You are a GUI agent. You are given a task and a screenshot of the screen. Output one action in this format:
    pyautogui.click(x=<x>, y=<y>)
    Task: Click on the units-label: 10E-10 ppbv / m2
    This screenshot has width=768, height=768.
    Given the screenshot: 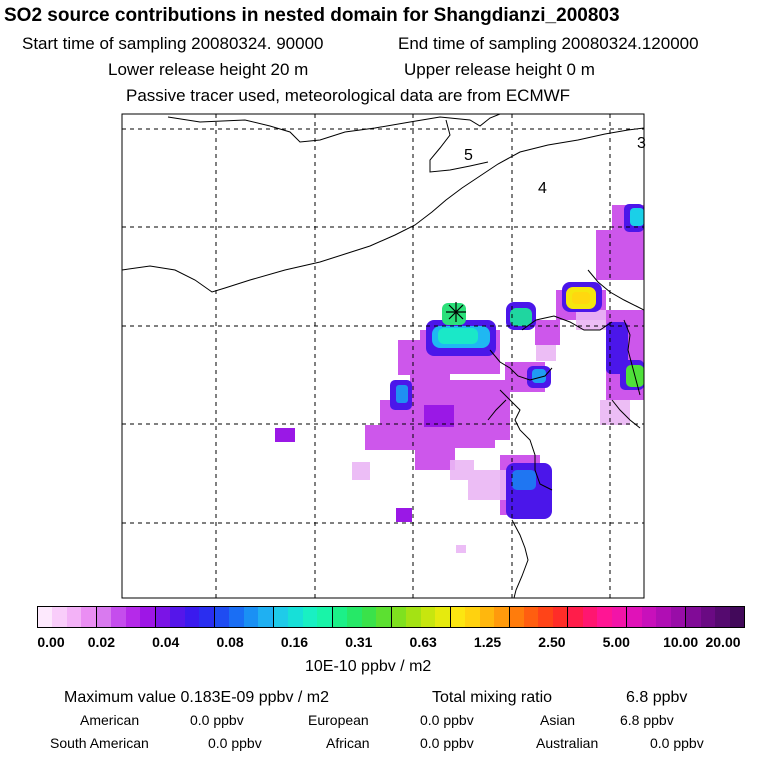 What is the action you would take?
    pyautogui.click(x=368, y=666)
    